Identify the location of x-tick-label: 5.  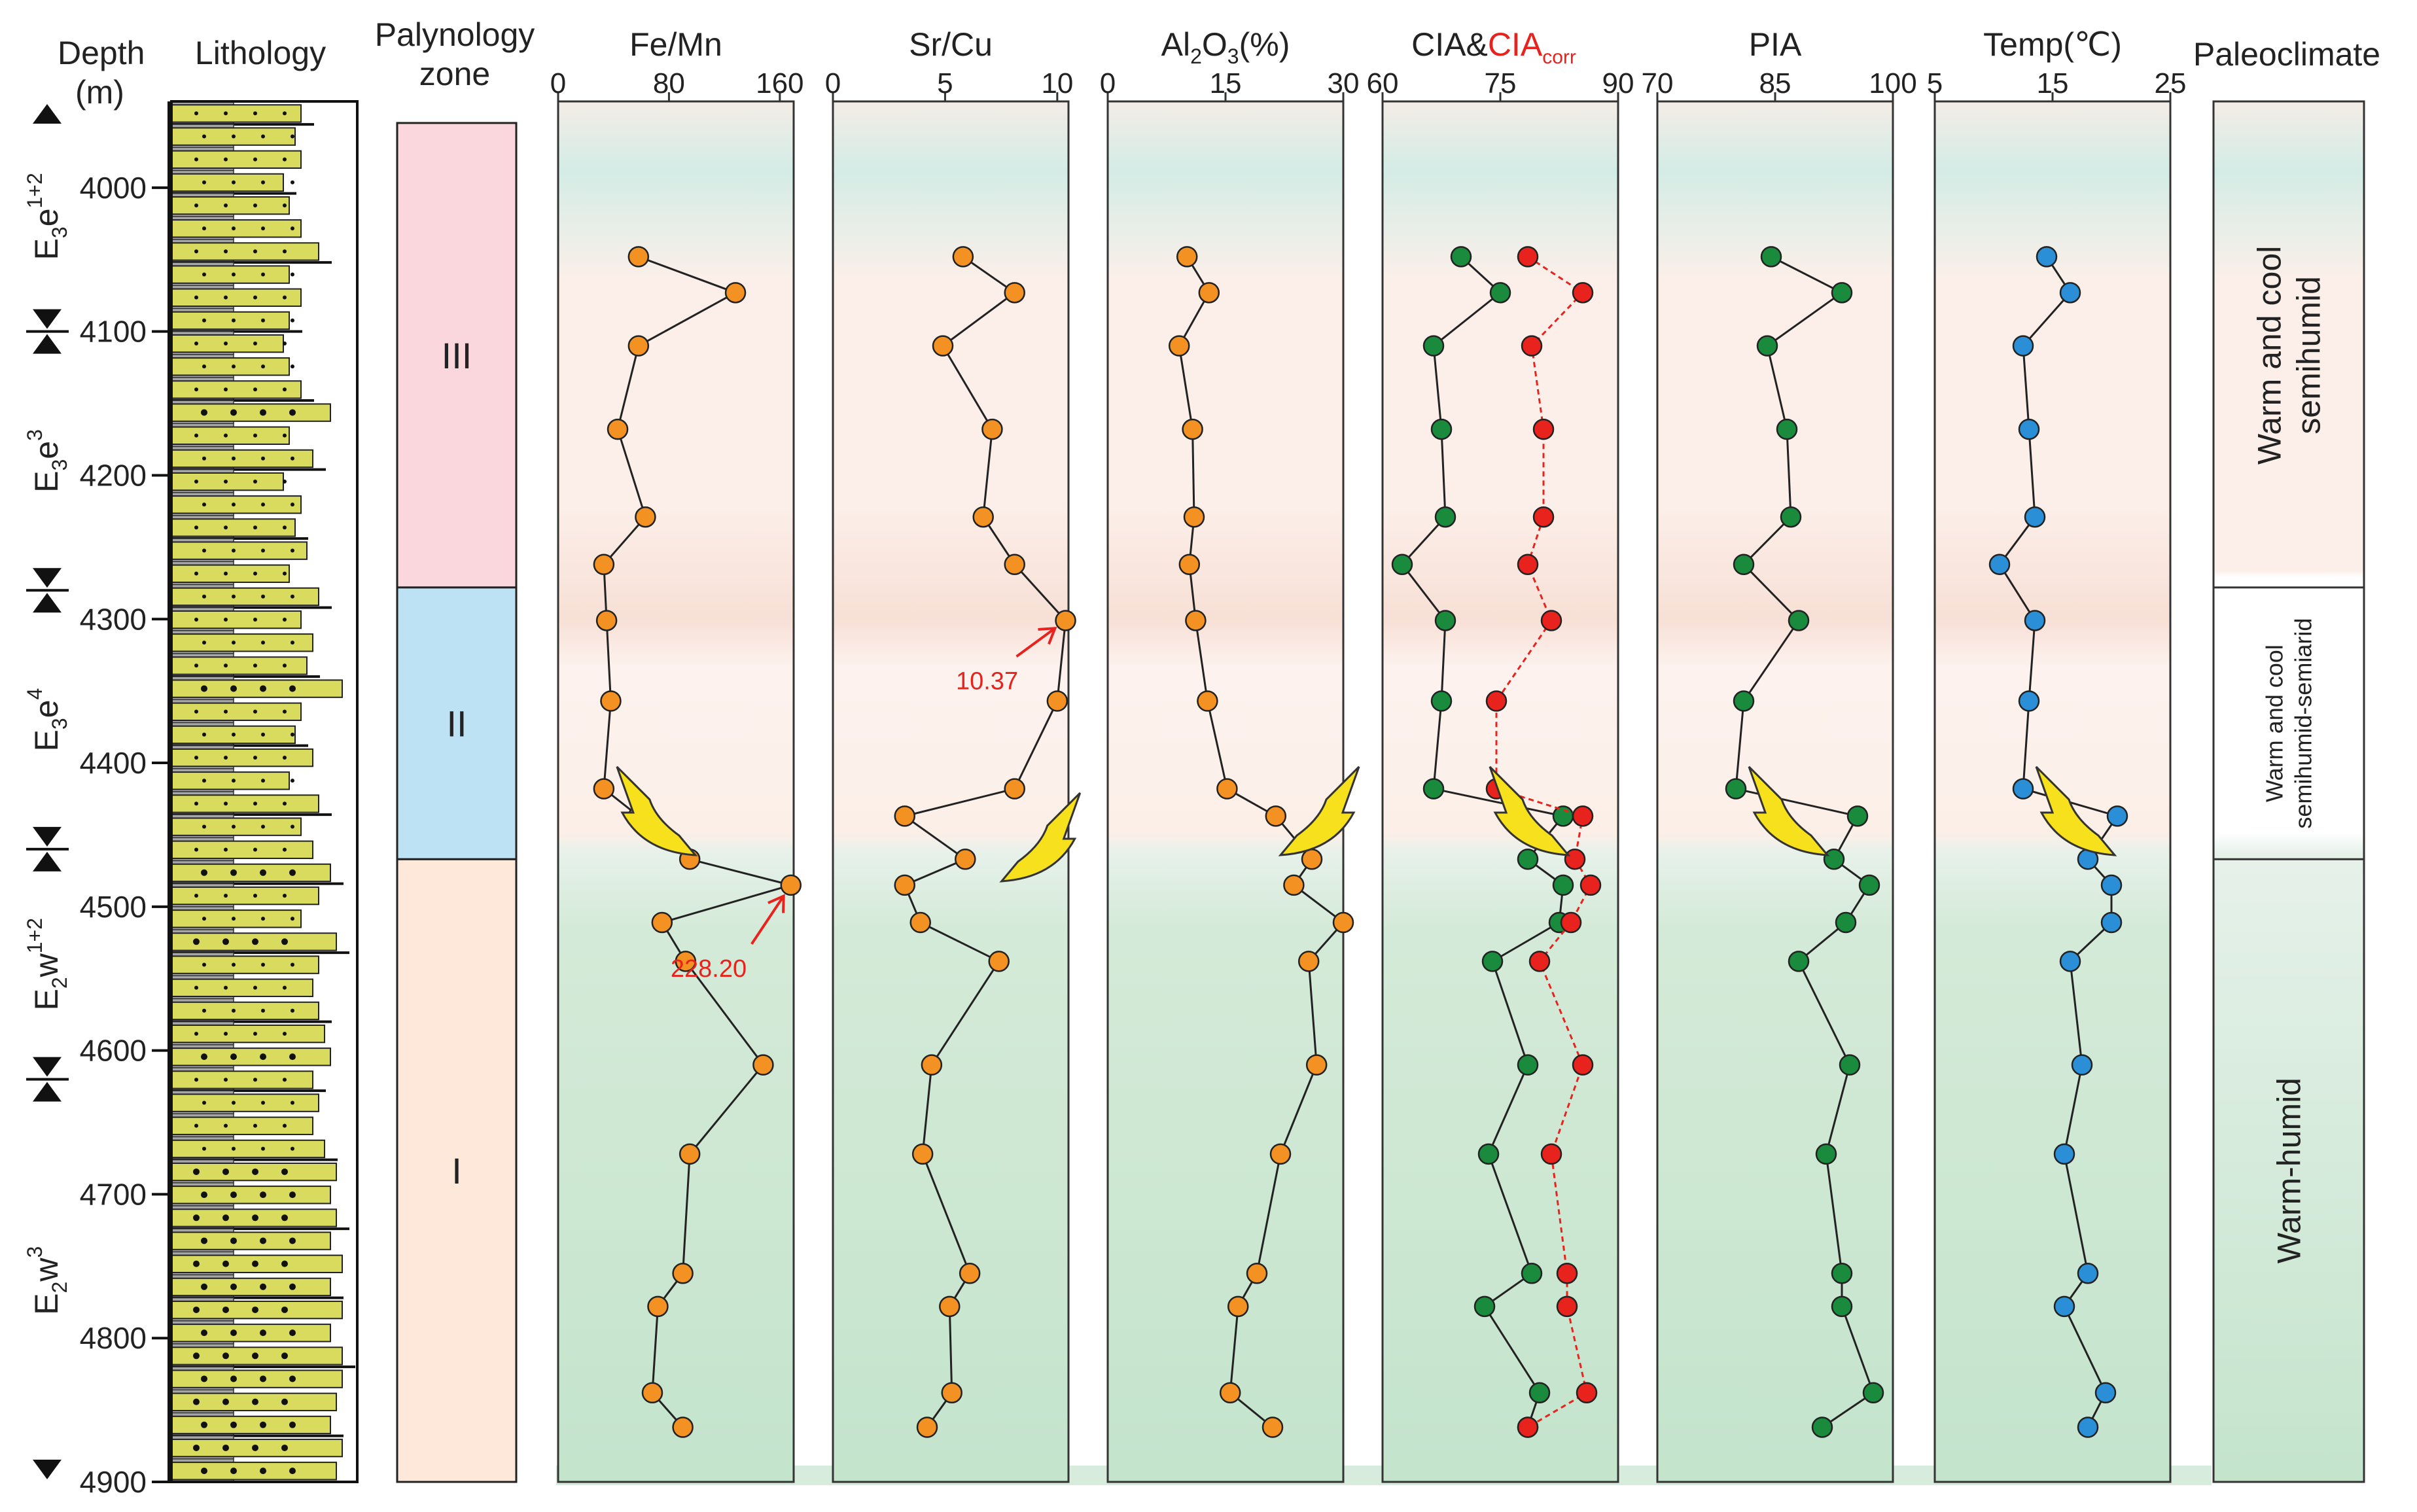
(1935, 83).